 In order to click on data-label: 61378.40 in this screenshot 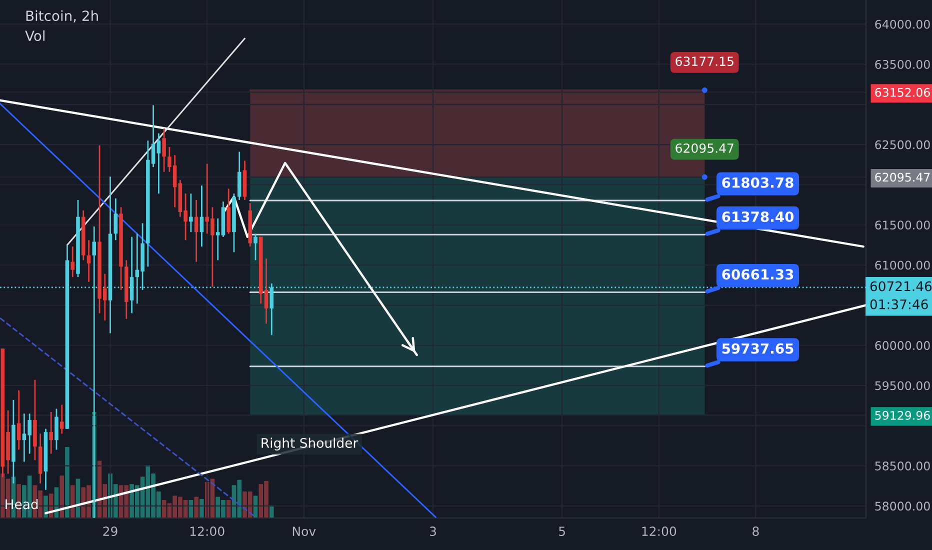, I will do `click(758, 216)`.